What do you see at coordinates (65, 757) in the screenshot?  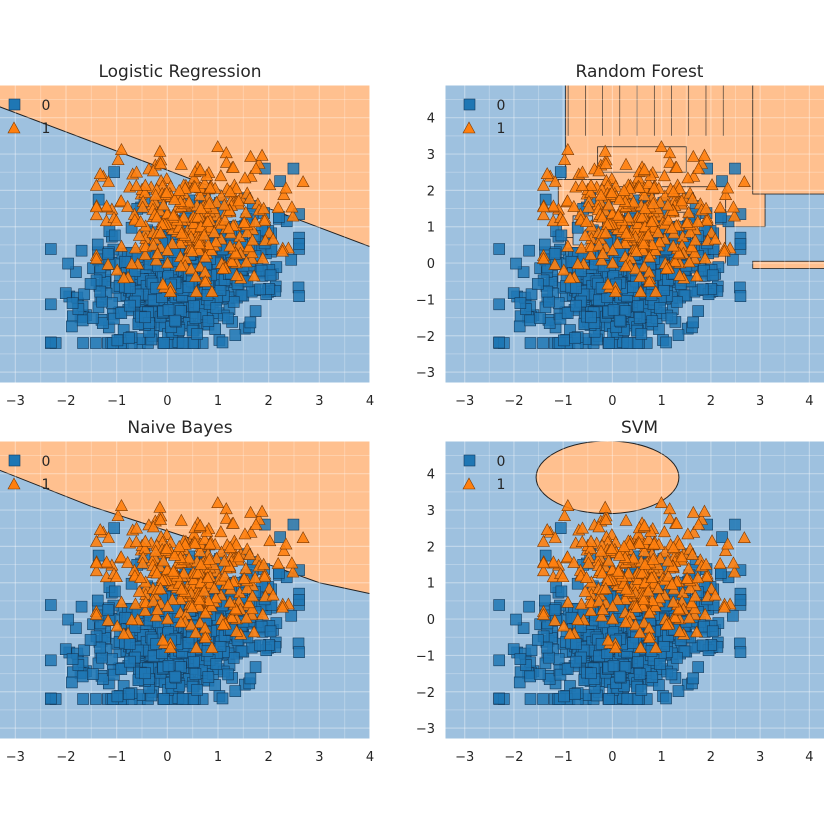 I see `x-tick-label: −2` at bounding box center [65, 757].